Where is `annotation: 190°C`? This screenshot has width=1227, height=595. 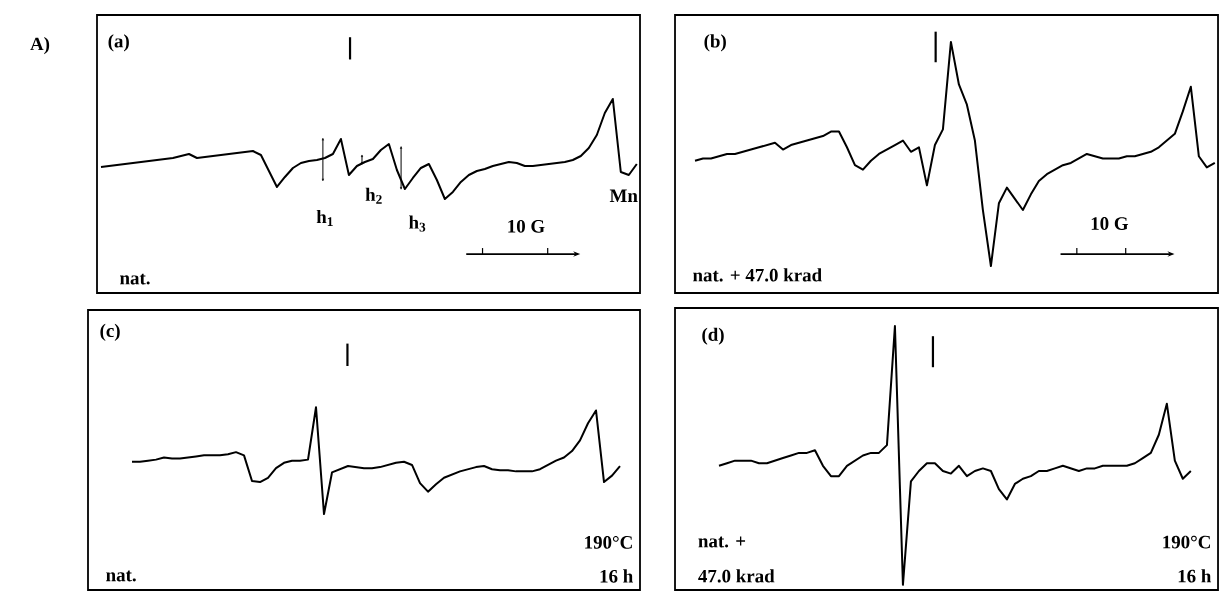
annotation: 190°C is located at coordinates (1186, 542).